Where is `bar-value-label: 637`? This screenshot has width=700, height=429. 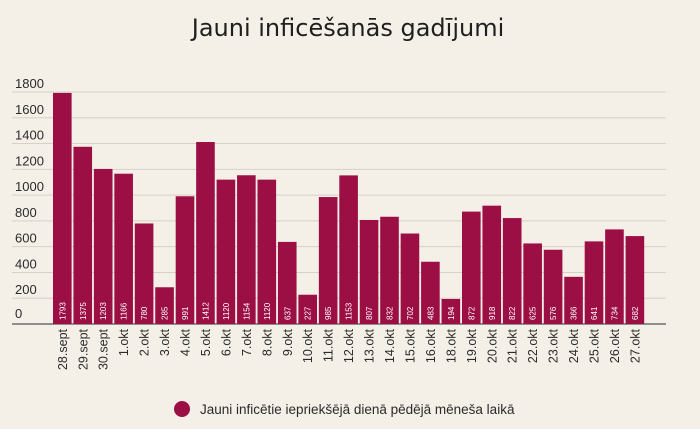 bar-value-label: 637 is located at coordinates (287, 313).